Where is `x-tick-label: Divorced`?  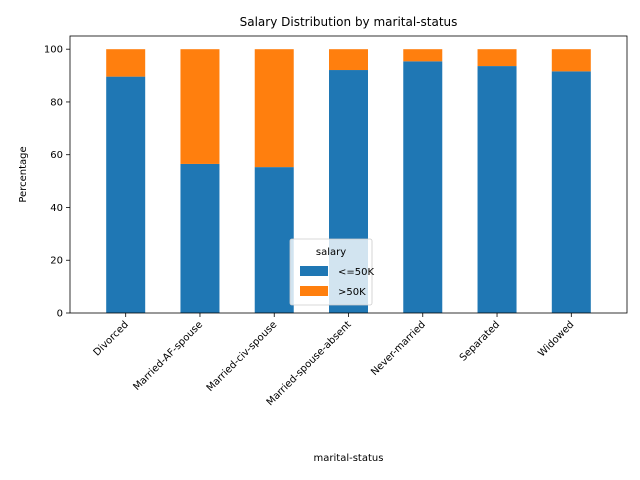 x-tick-label: Divorced is located at coordinates (111, 338).